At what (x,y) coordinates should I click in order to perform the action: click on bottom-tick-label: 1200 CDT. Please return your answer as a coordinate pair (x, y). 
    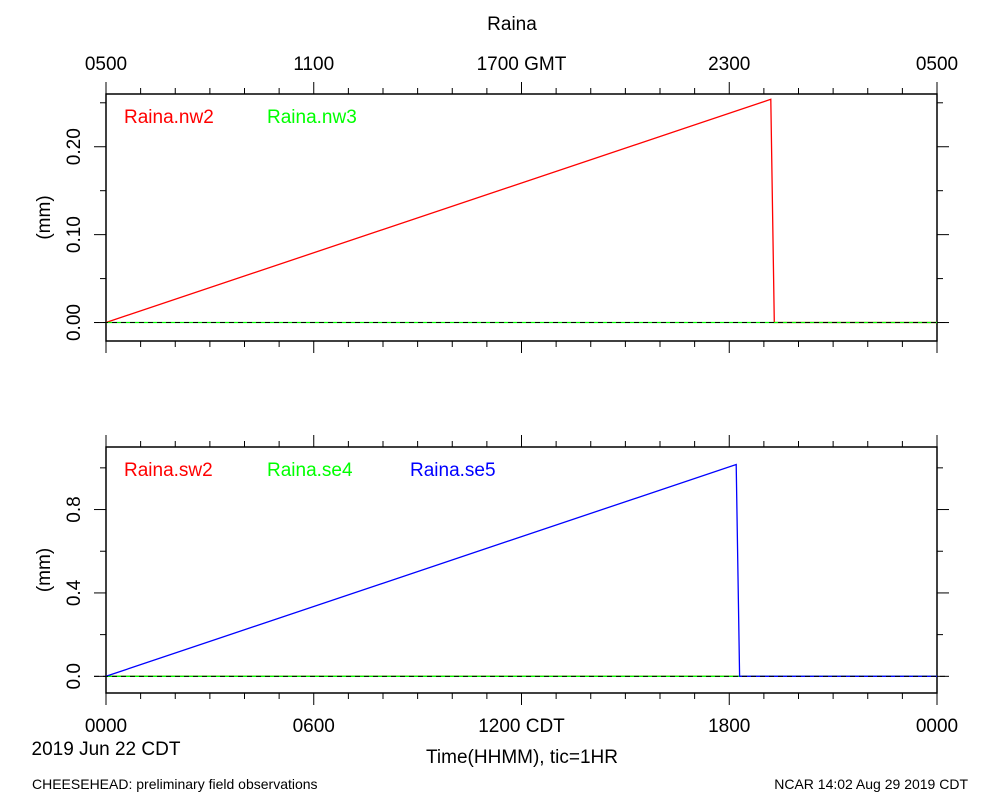
    Looking at the image, I should click on (521, 726).